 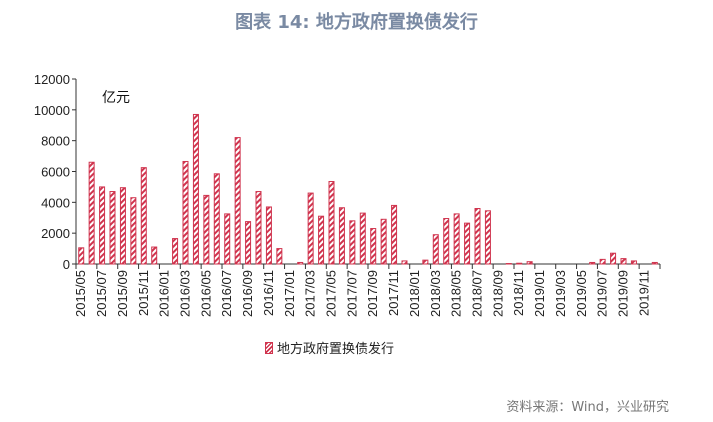 What do you see at coordinates (602, 293) in the screenshot?
I see `x-tick-label: 2019/07` at bounding box center [602, 293].